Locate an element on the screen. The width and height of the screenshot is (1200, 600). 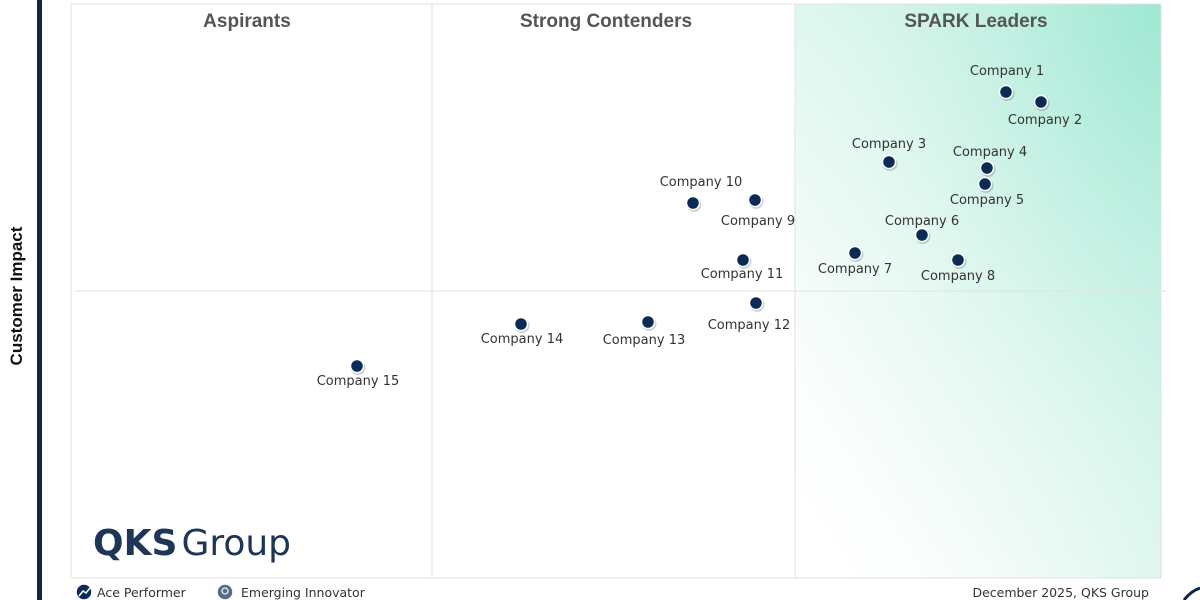
company-point: Company 14 is located at coordinates (522, 332).